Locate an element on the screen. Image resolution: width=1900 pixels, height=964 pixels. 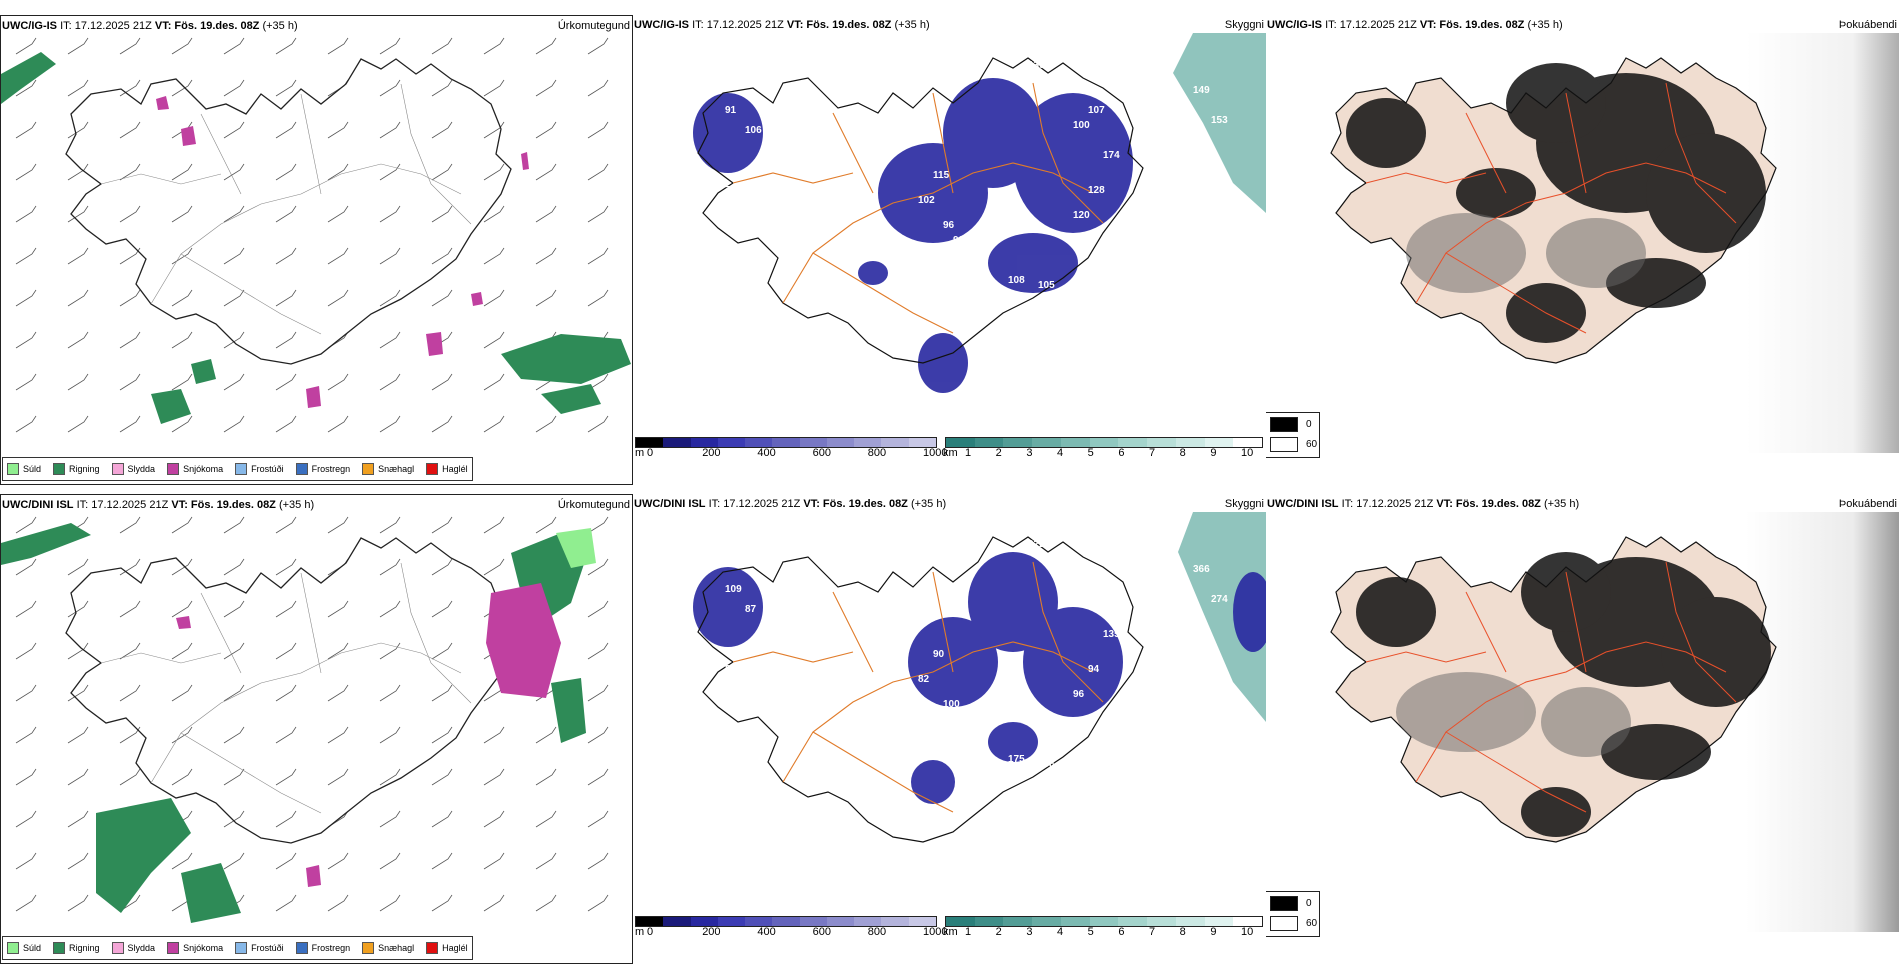
colorbar-tick: 6 is located at coordinates (1121, 453).